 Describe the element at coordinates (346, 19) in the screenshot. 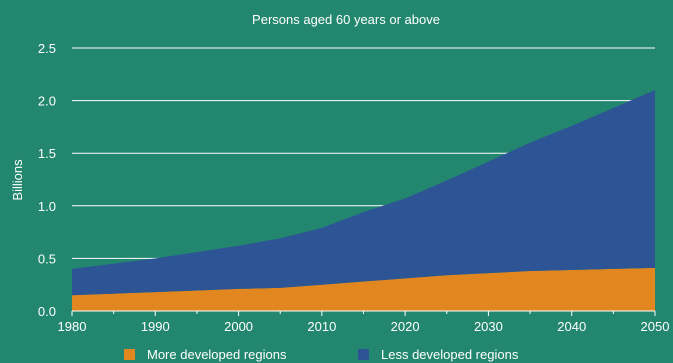

I see `chart-title: Persons aged 60 years or above` at that location.